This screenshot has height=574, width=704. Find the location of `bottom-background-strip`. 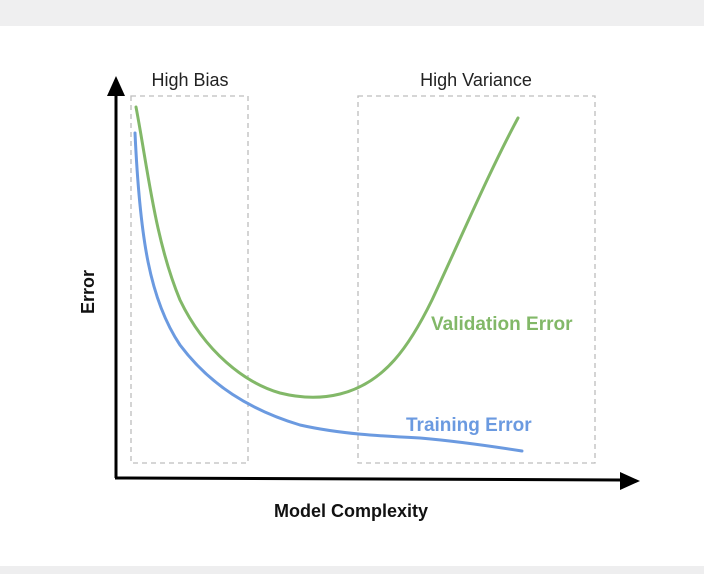

bottom-background-strip is located at coordinates (352, 570).